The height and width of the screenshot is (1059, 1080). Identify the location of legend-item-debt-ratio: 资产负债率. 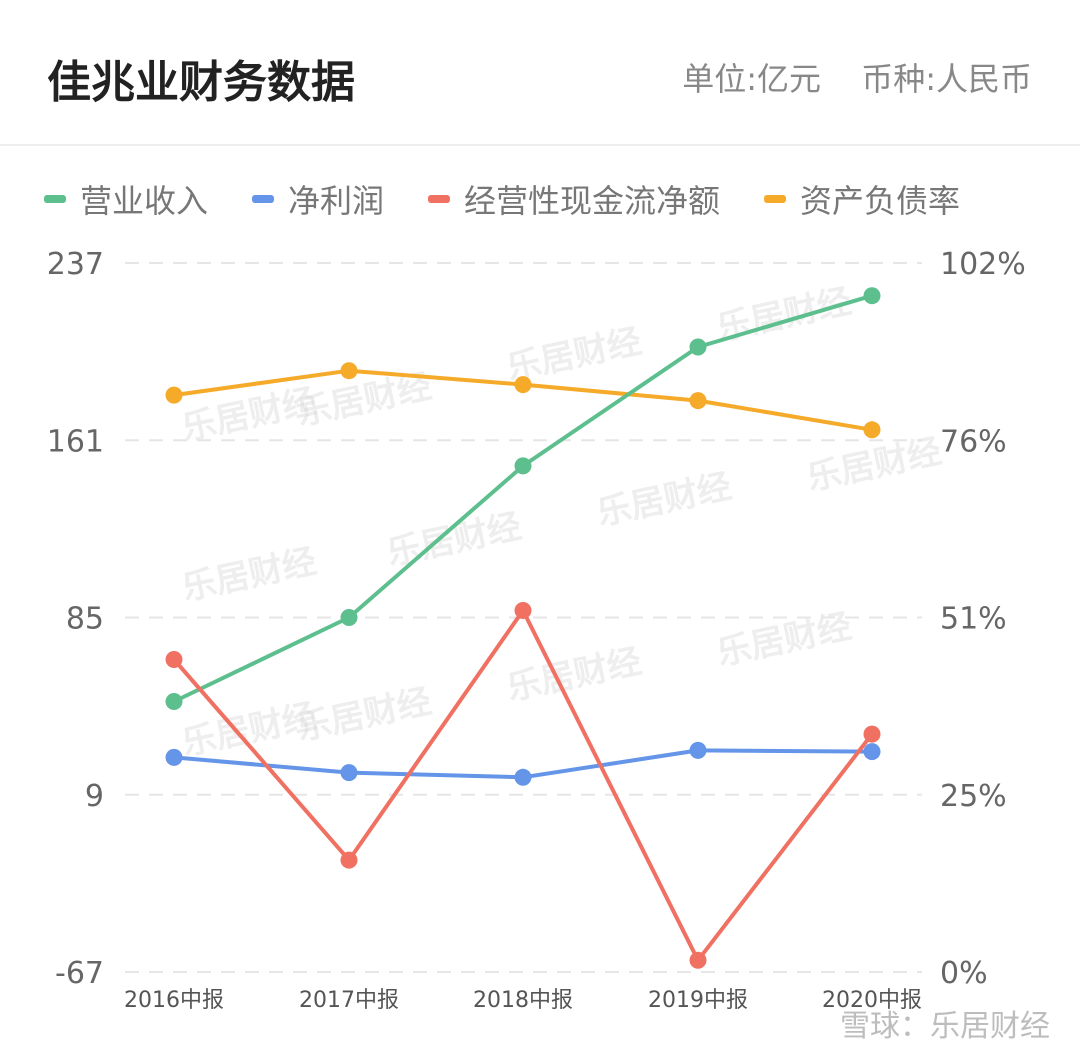
(862, 199).